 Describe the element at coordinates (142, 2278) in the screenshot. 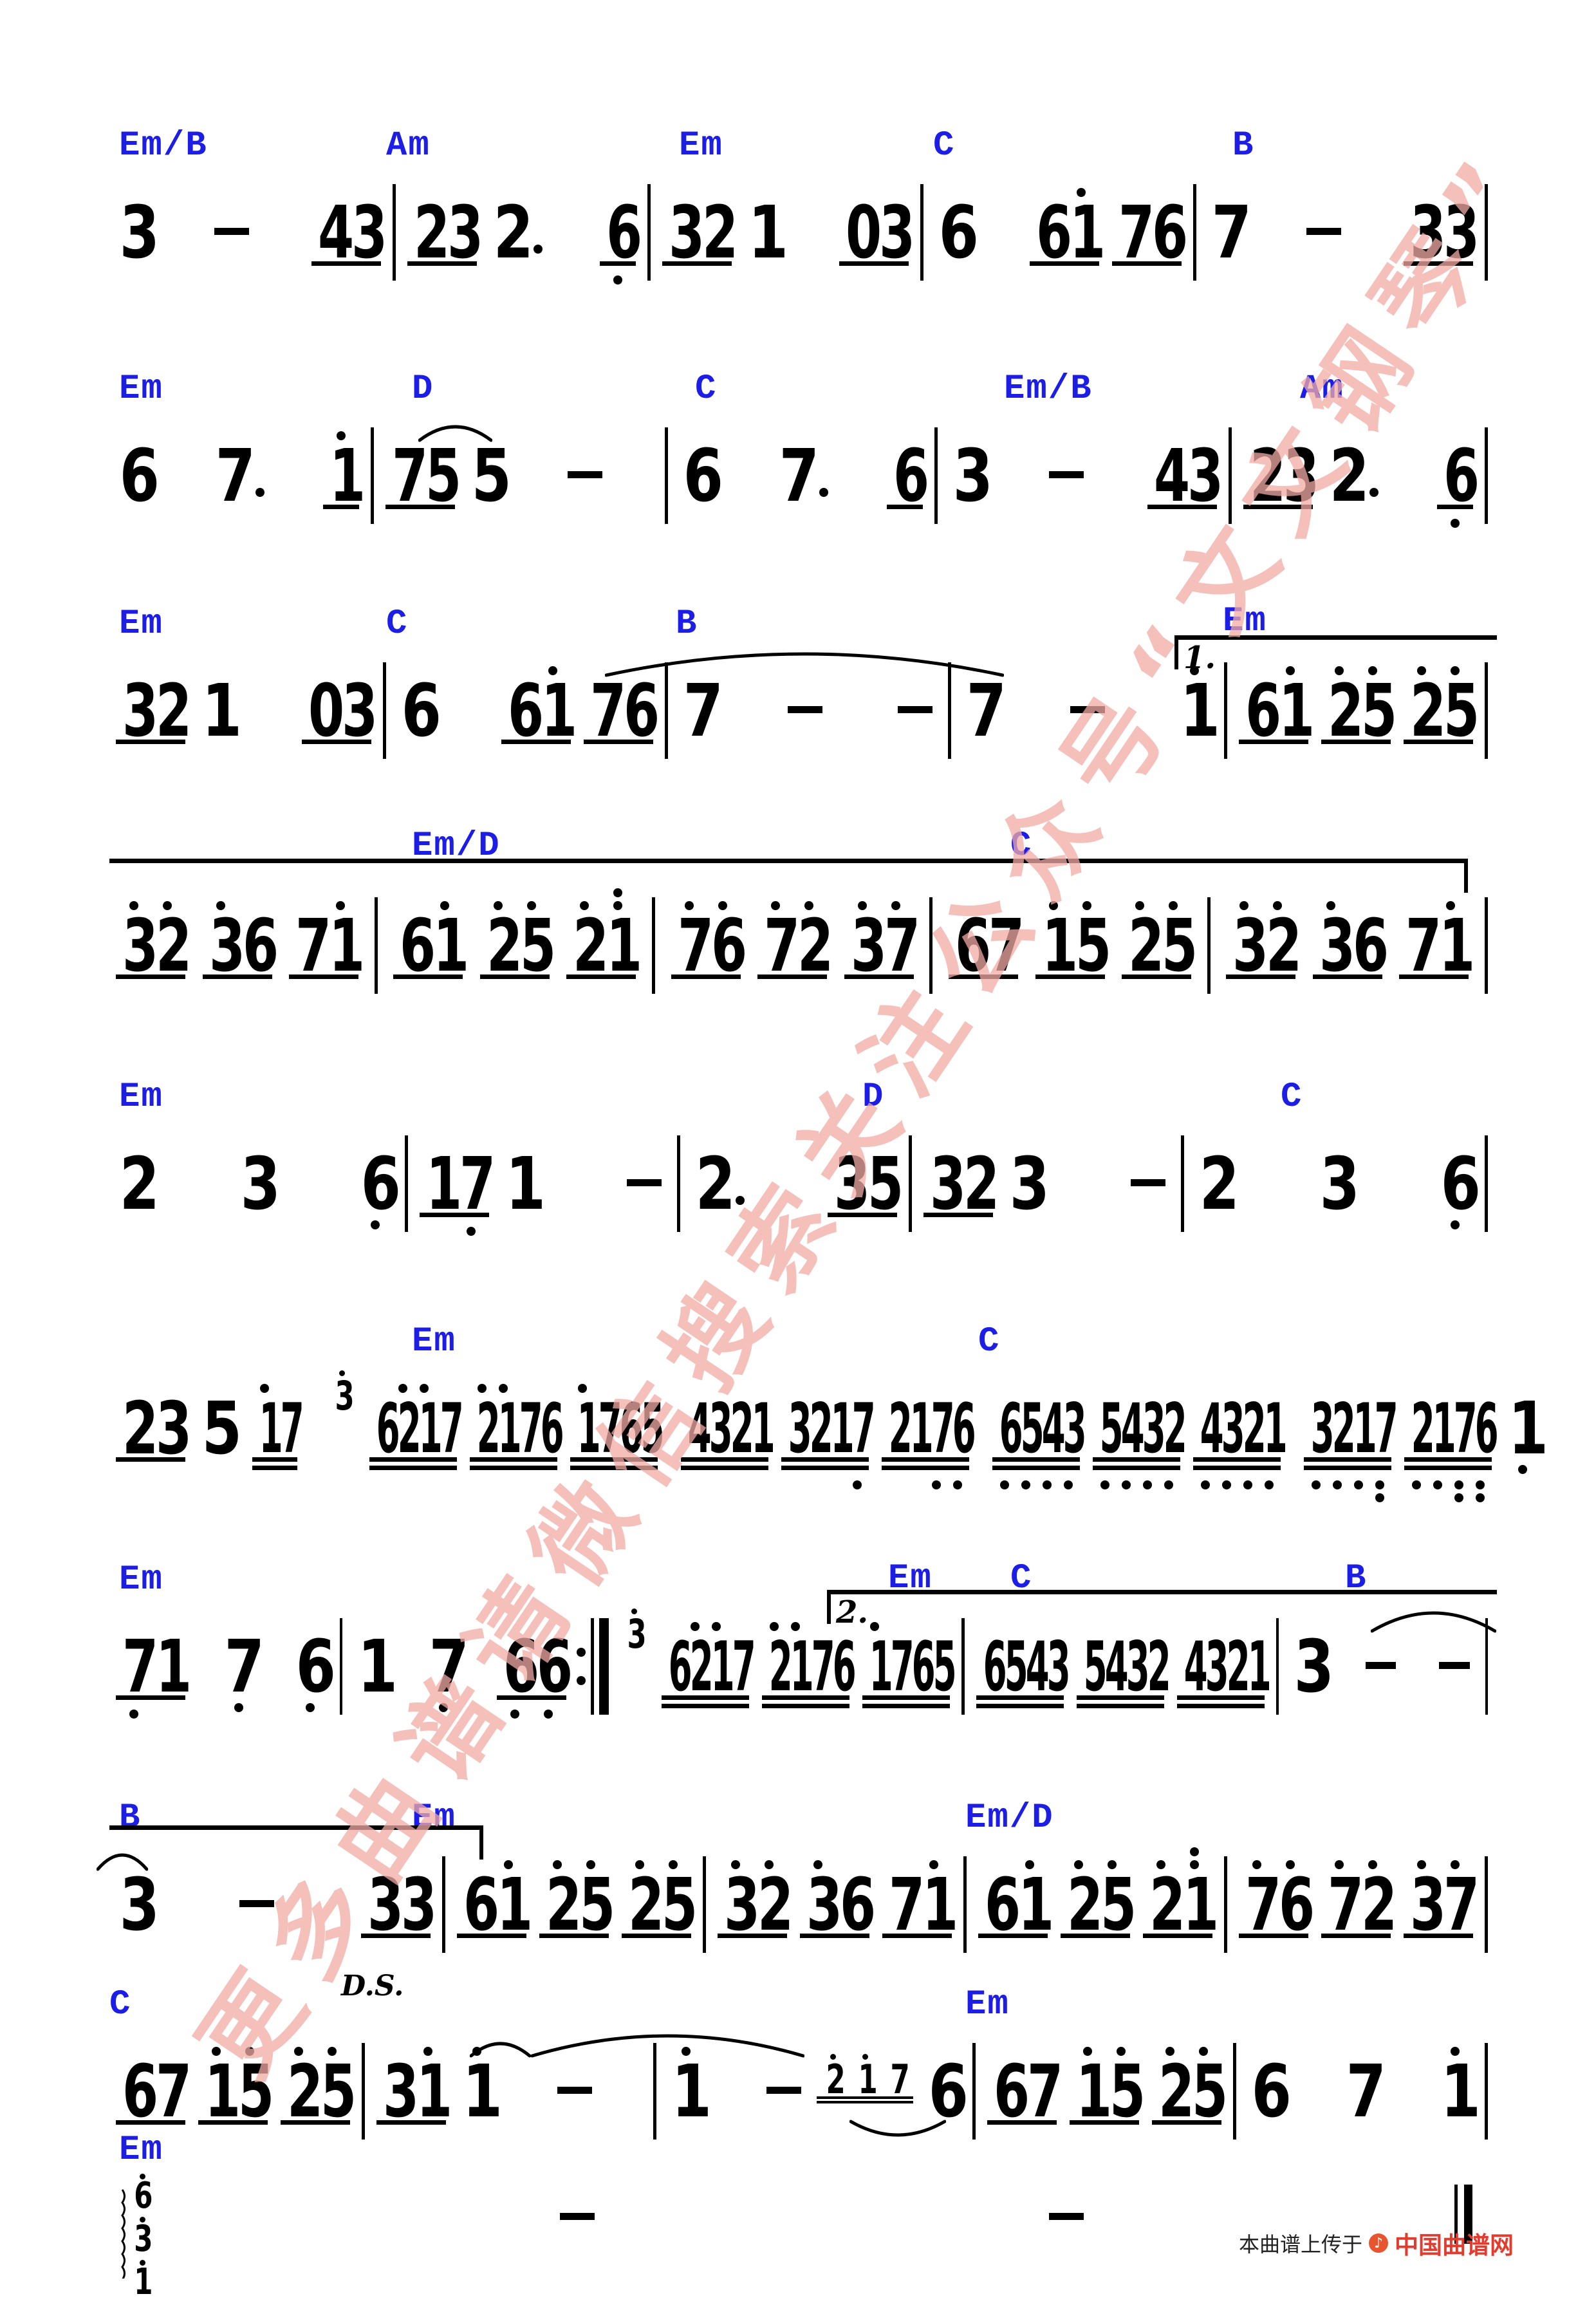

I see `stacked-note: 1` at that location.